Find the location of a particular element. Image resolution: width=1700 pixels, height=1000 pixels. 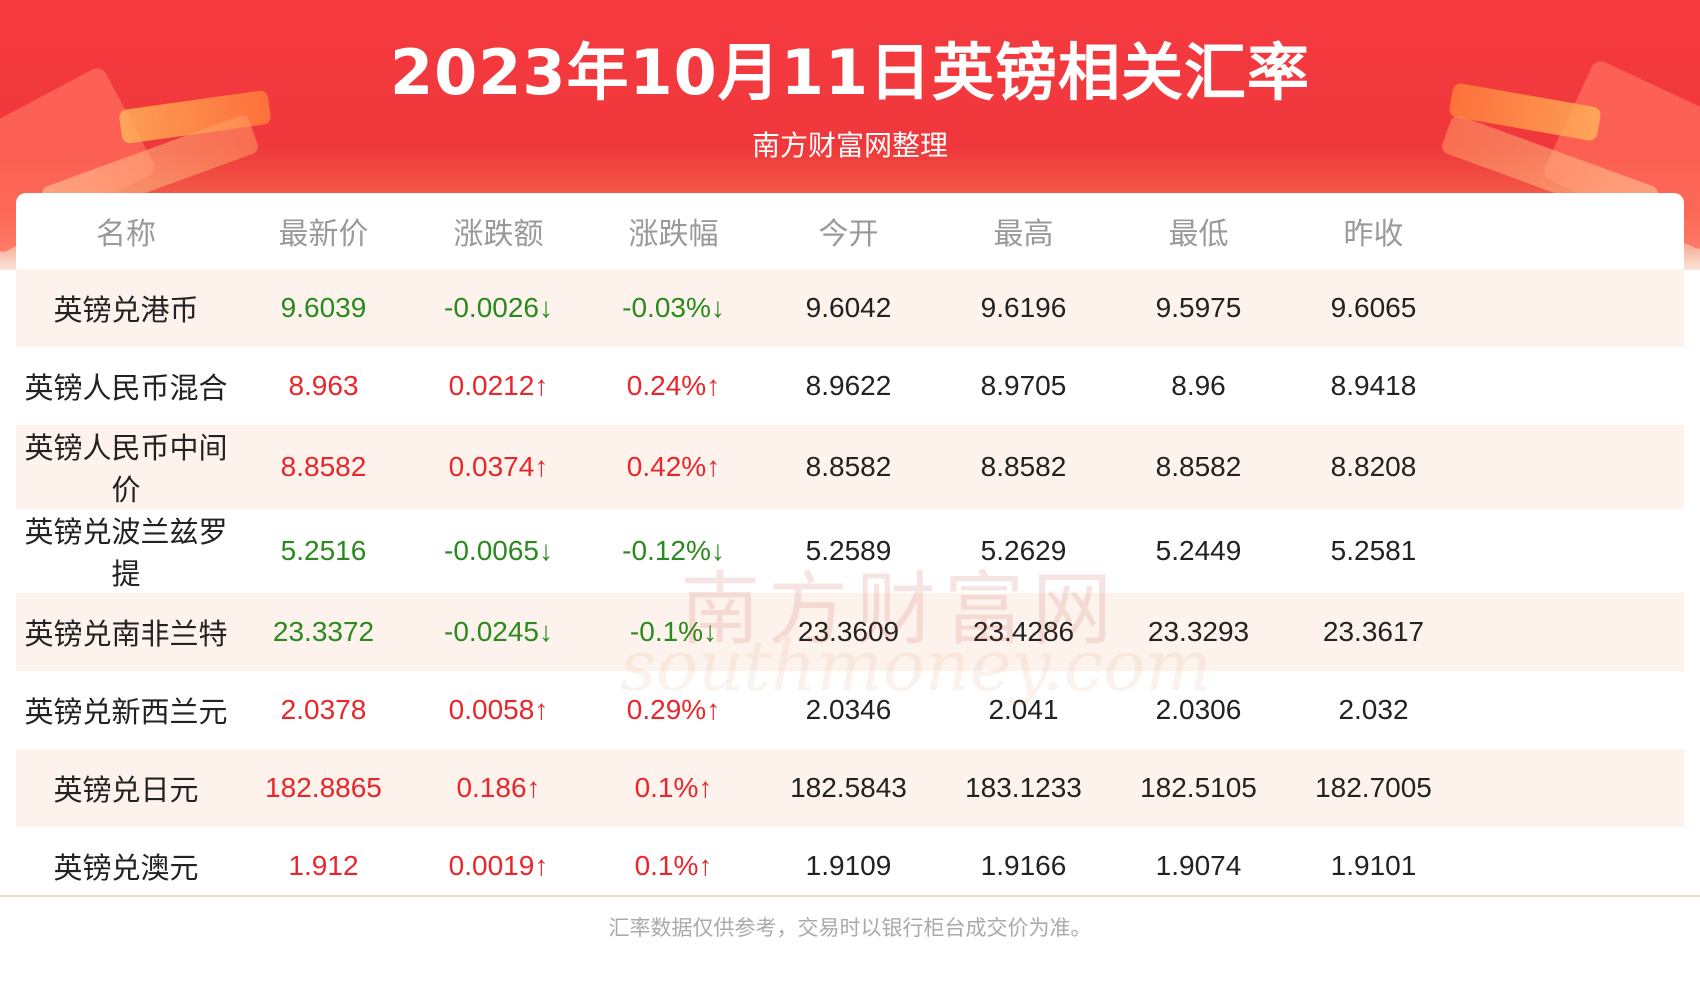

cell-change-pct: 0.29%↑ is located at coordinates (673, 710).